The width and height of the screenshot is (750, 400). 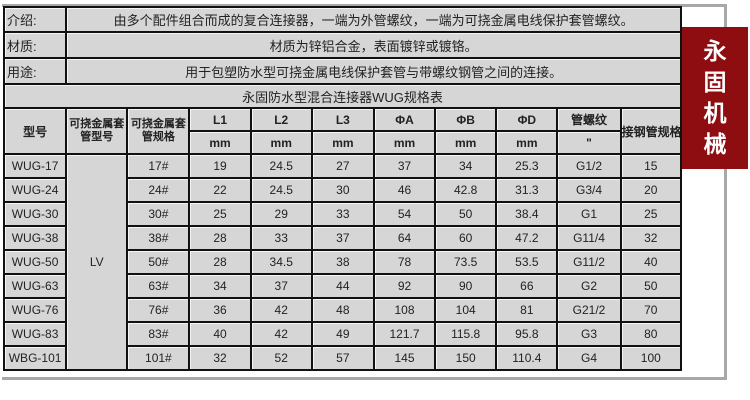 I want to click on table-cell: 90, so click(x=466, y=286).